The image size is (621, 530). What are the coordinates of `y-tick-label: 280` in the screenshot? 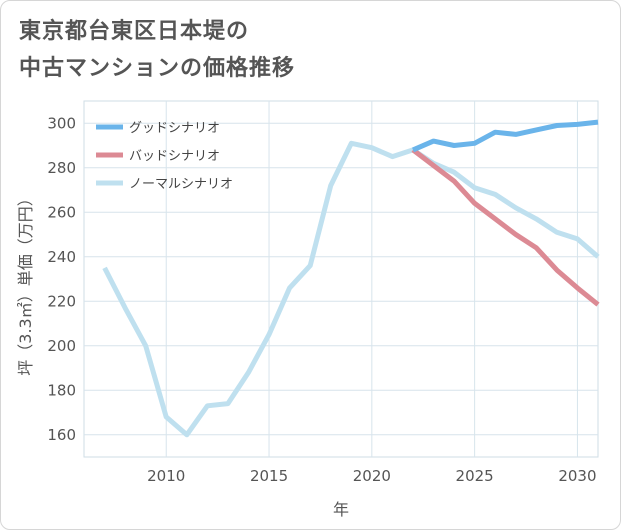 It's located at (61, 168).